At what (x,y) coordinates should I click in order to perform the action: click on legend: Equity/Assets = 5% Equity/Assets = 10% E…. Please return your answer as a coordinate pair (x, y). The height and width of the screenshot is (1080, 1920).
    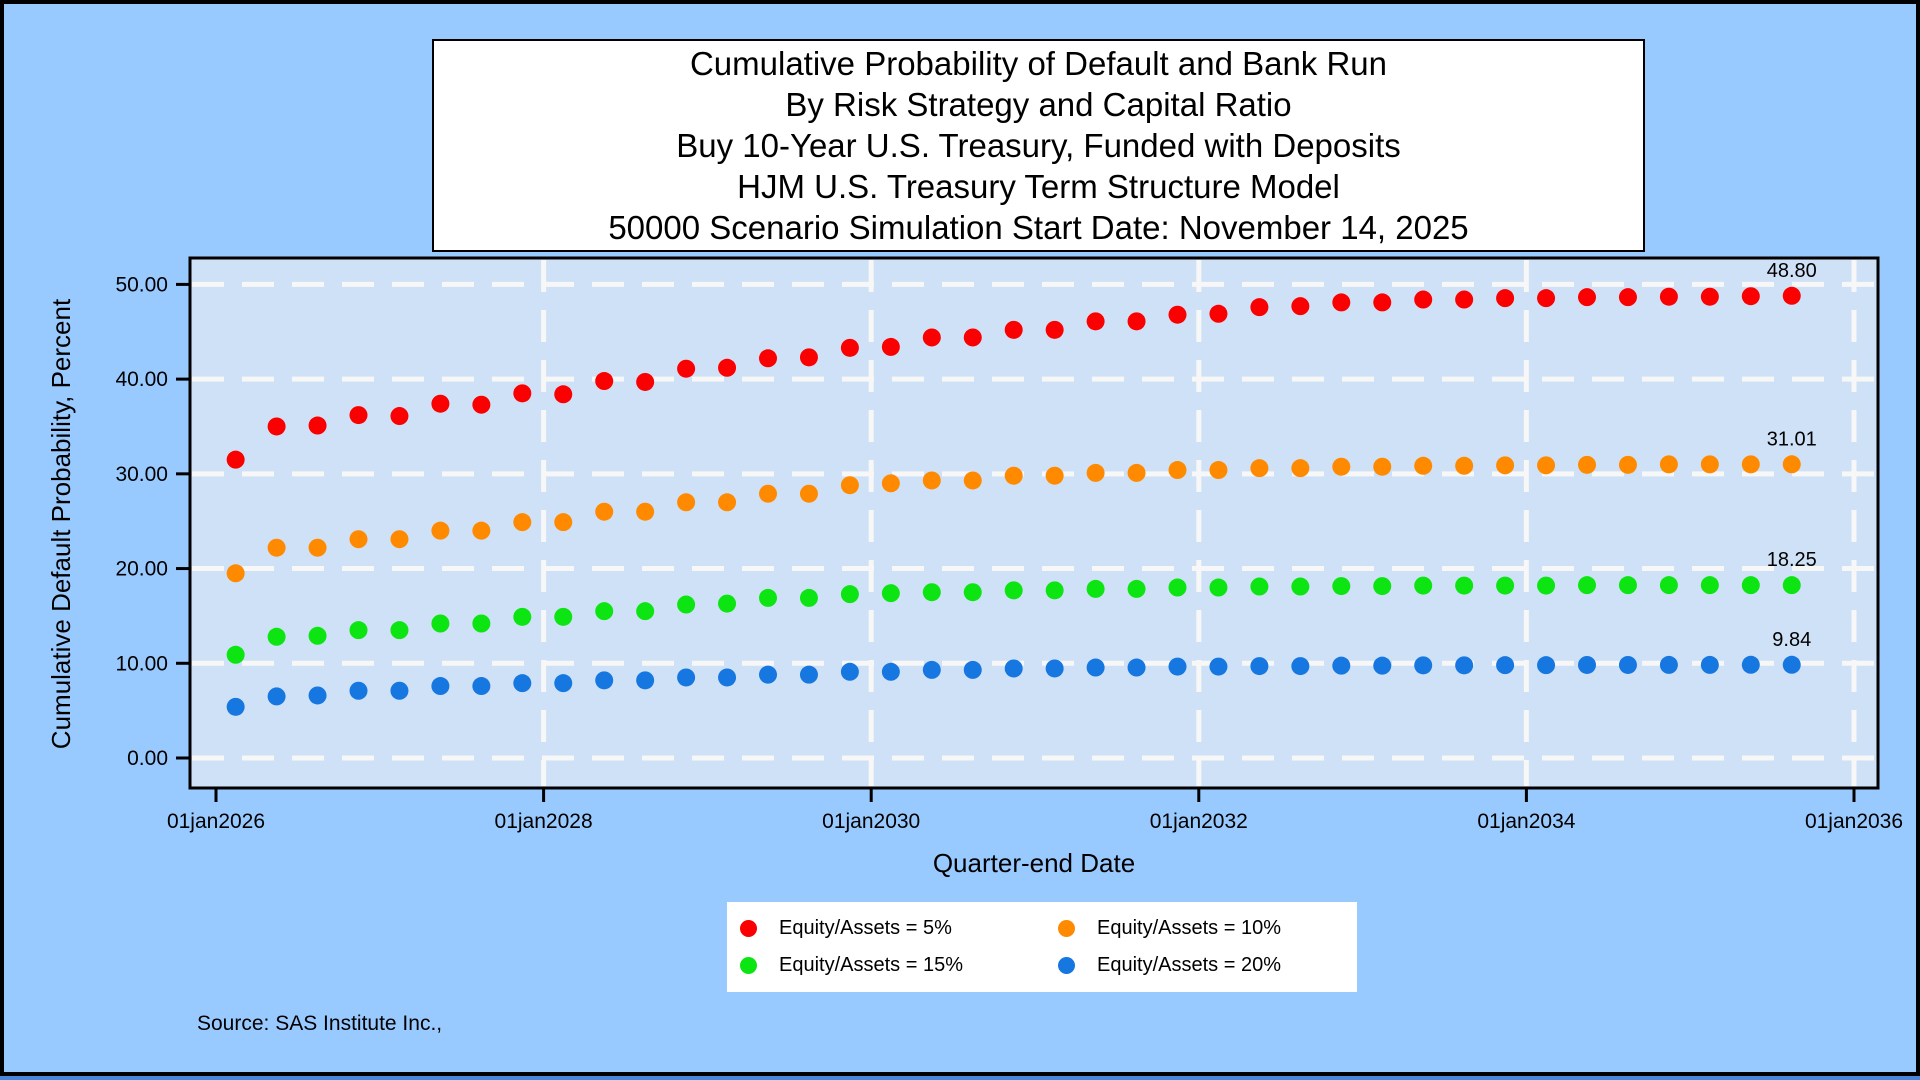
    Looking at the image, I should click on (1042, 947).